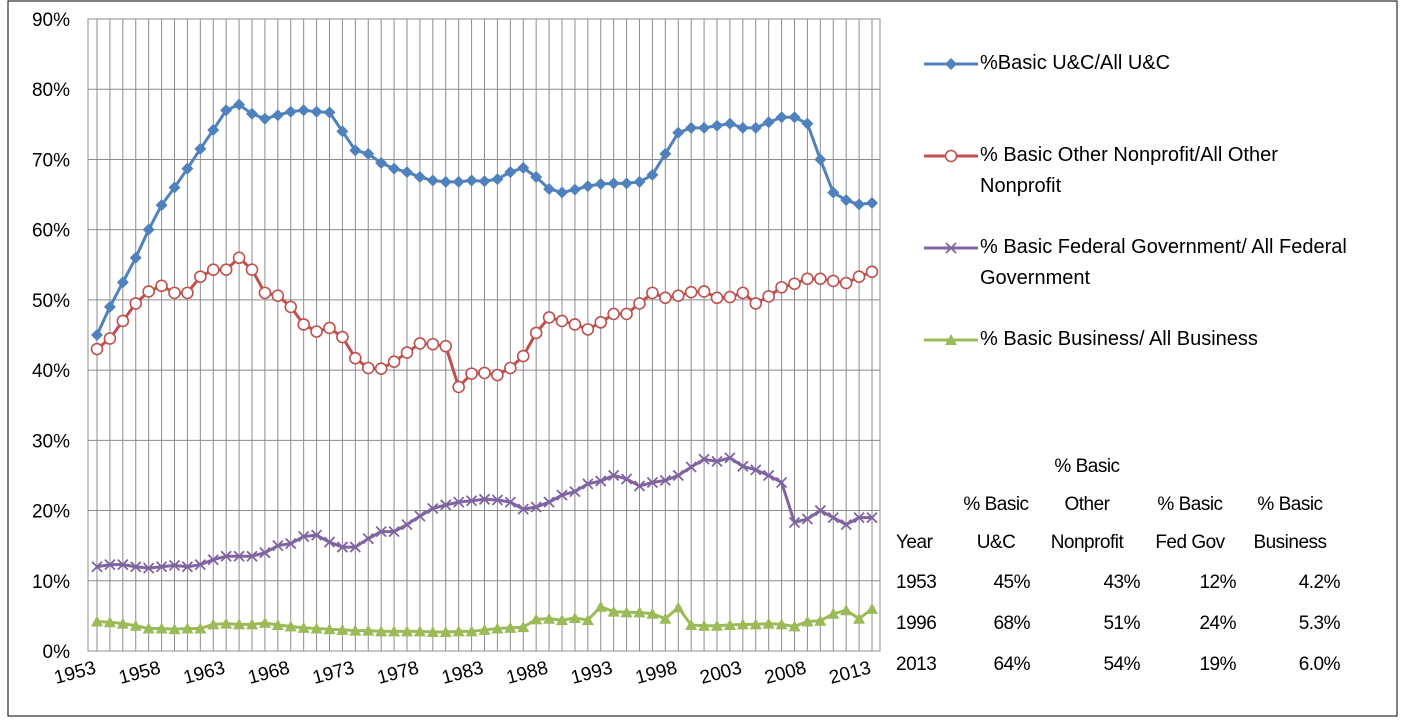 The height and width of the screenshot is (726, 1402). What do you see at coordinates (51, 512) in the screenshot?
I see `y-tick-label: 20%` at bounding box center [51, 512].